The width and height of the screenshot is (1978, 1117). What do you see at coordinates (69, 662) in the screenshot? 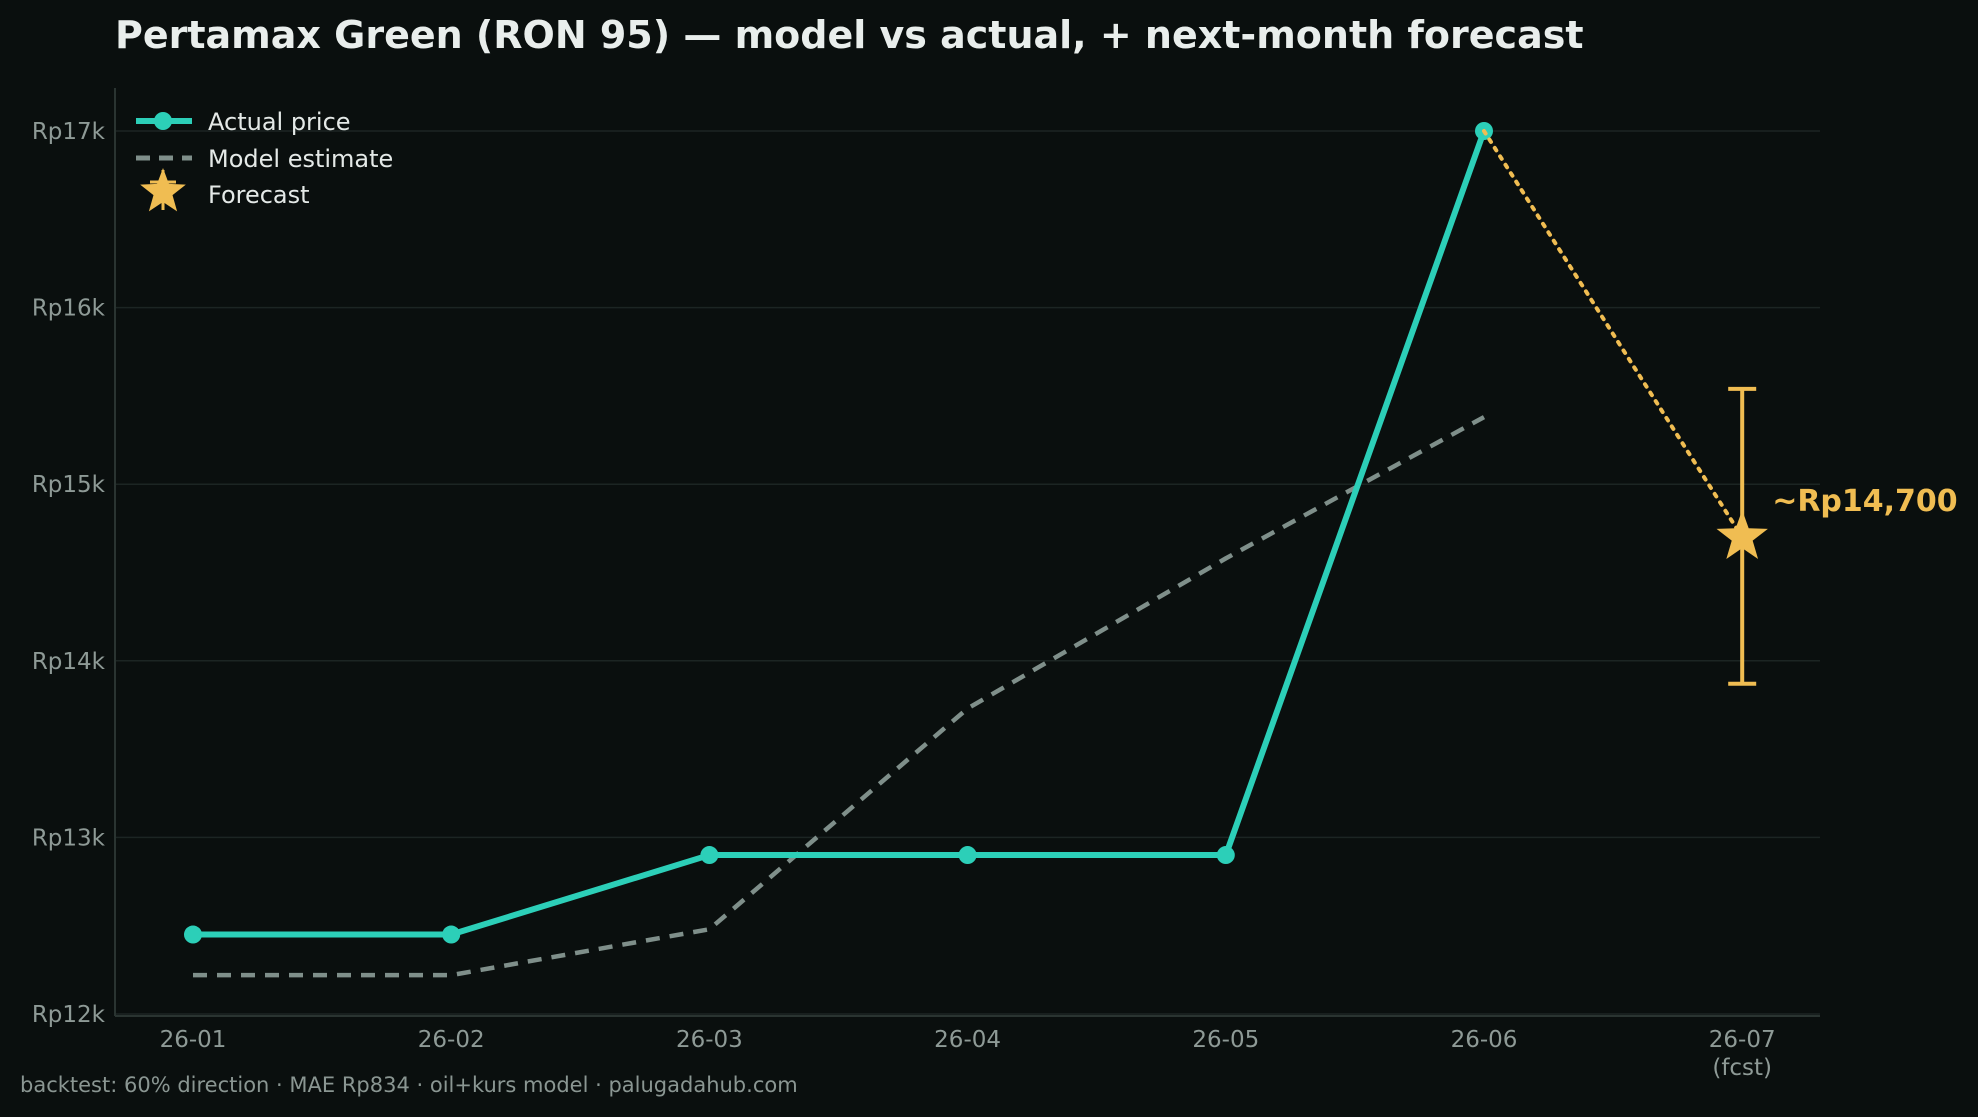
I see `y-tick-label: Rp14k` at bounding box center [69, 662].